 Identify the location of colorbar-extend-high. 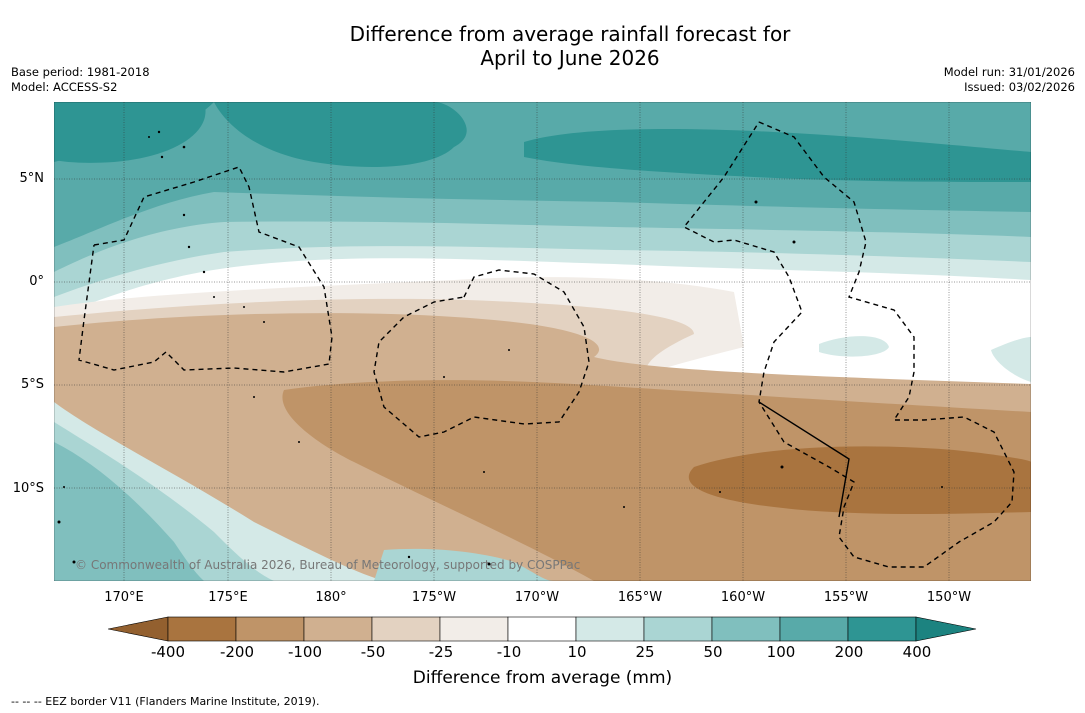
(946, 629).